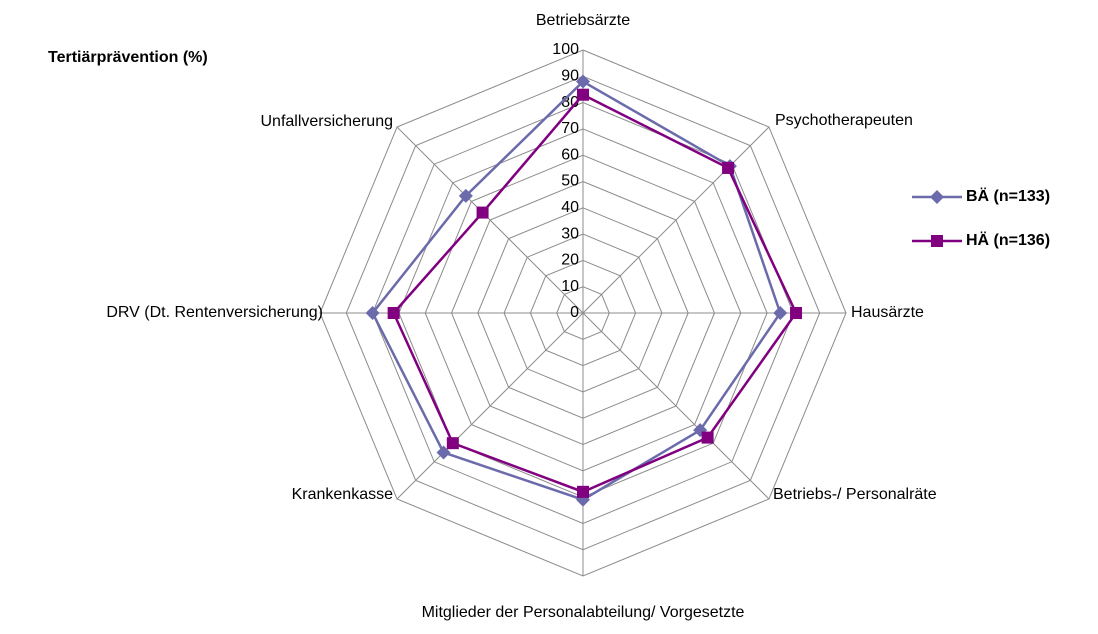 The width and height of the screenshot is (1098, 634). What do you see at coordinates (570, 207) in the screenshot?
I see `r-tick-label: 40` at bounding box center [570, 207].